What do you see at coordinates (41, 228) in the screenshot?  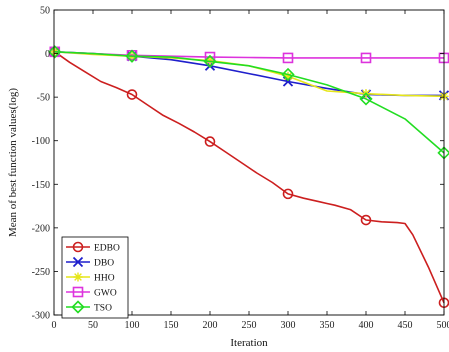 I see `y-tick-label: -200` at bounding box center [41, 228].